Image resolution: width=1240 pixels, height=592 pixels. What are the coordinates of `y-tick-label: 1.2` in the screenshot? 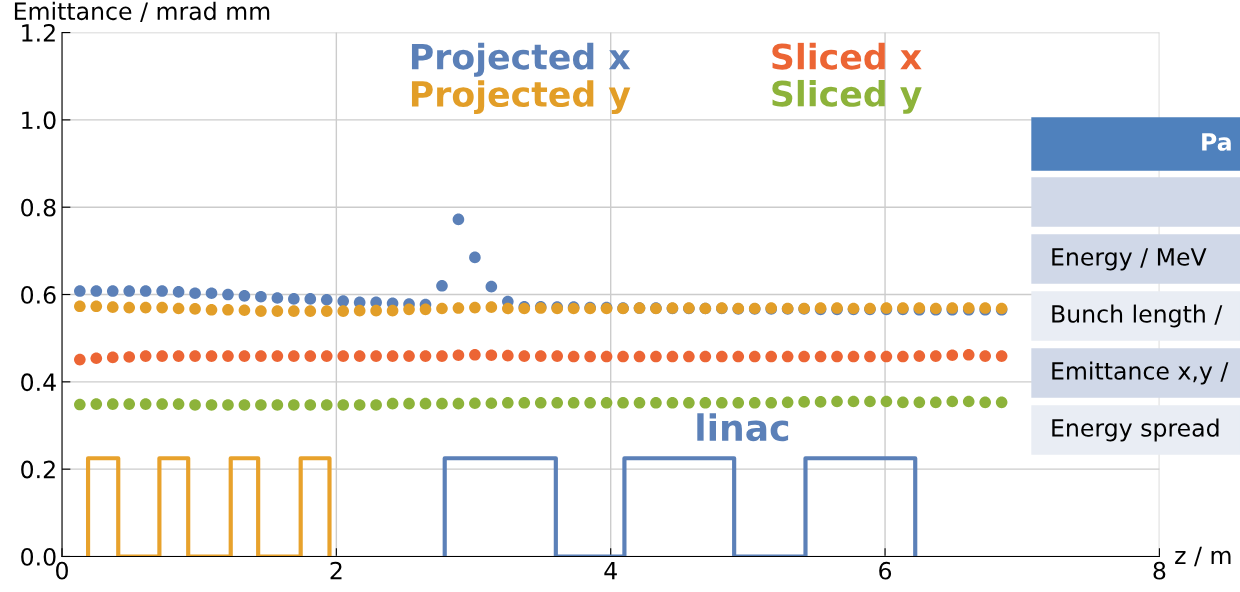 It's located at (38, 33).